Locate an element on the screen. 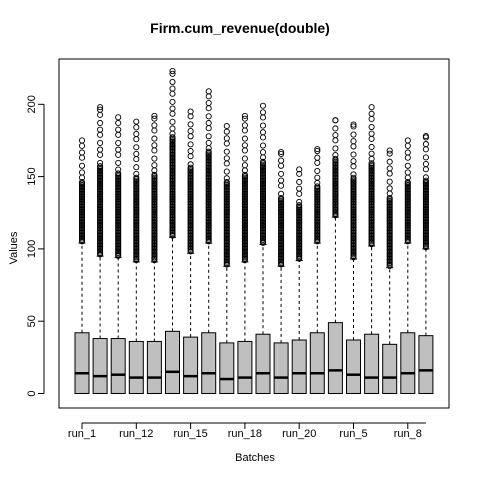 This screenshot has width=480, height=485. y-axis-label: Values is located at coordinates (14, 248).